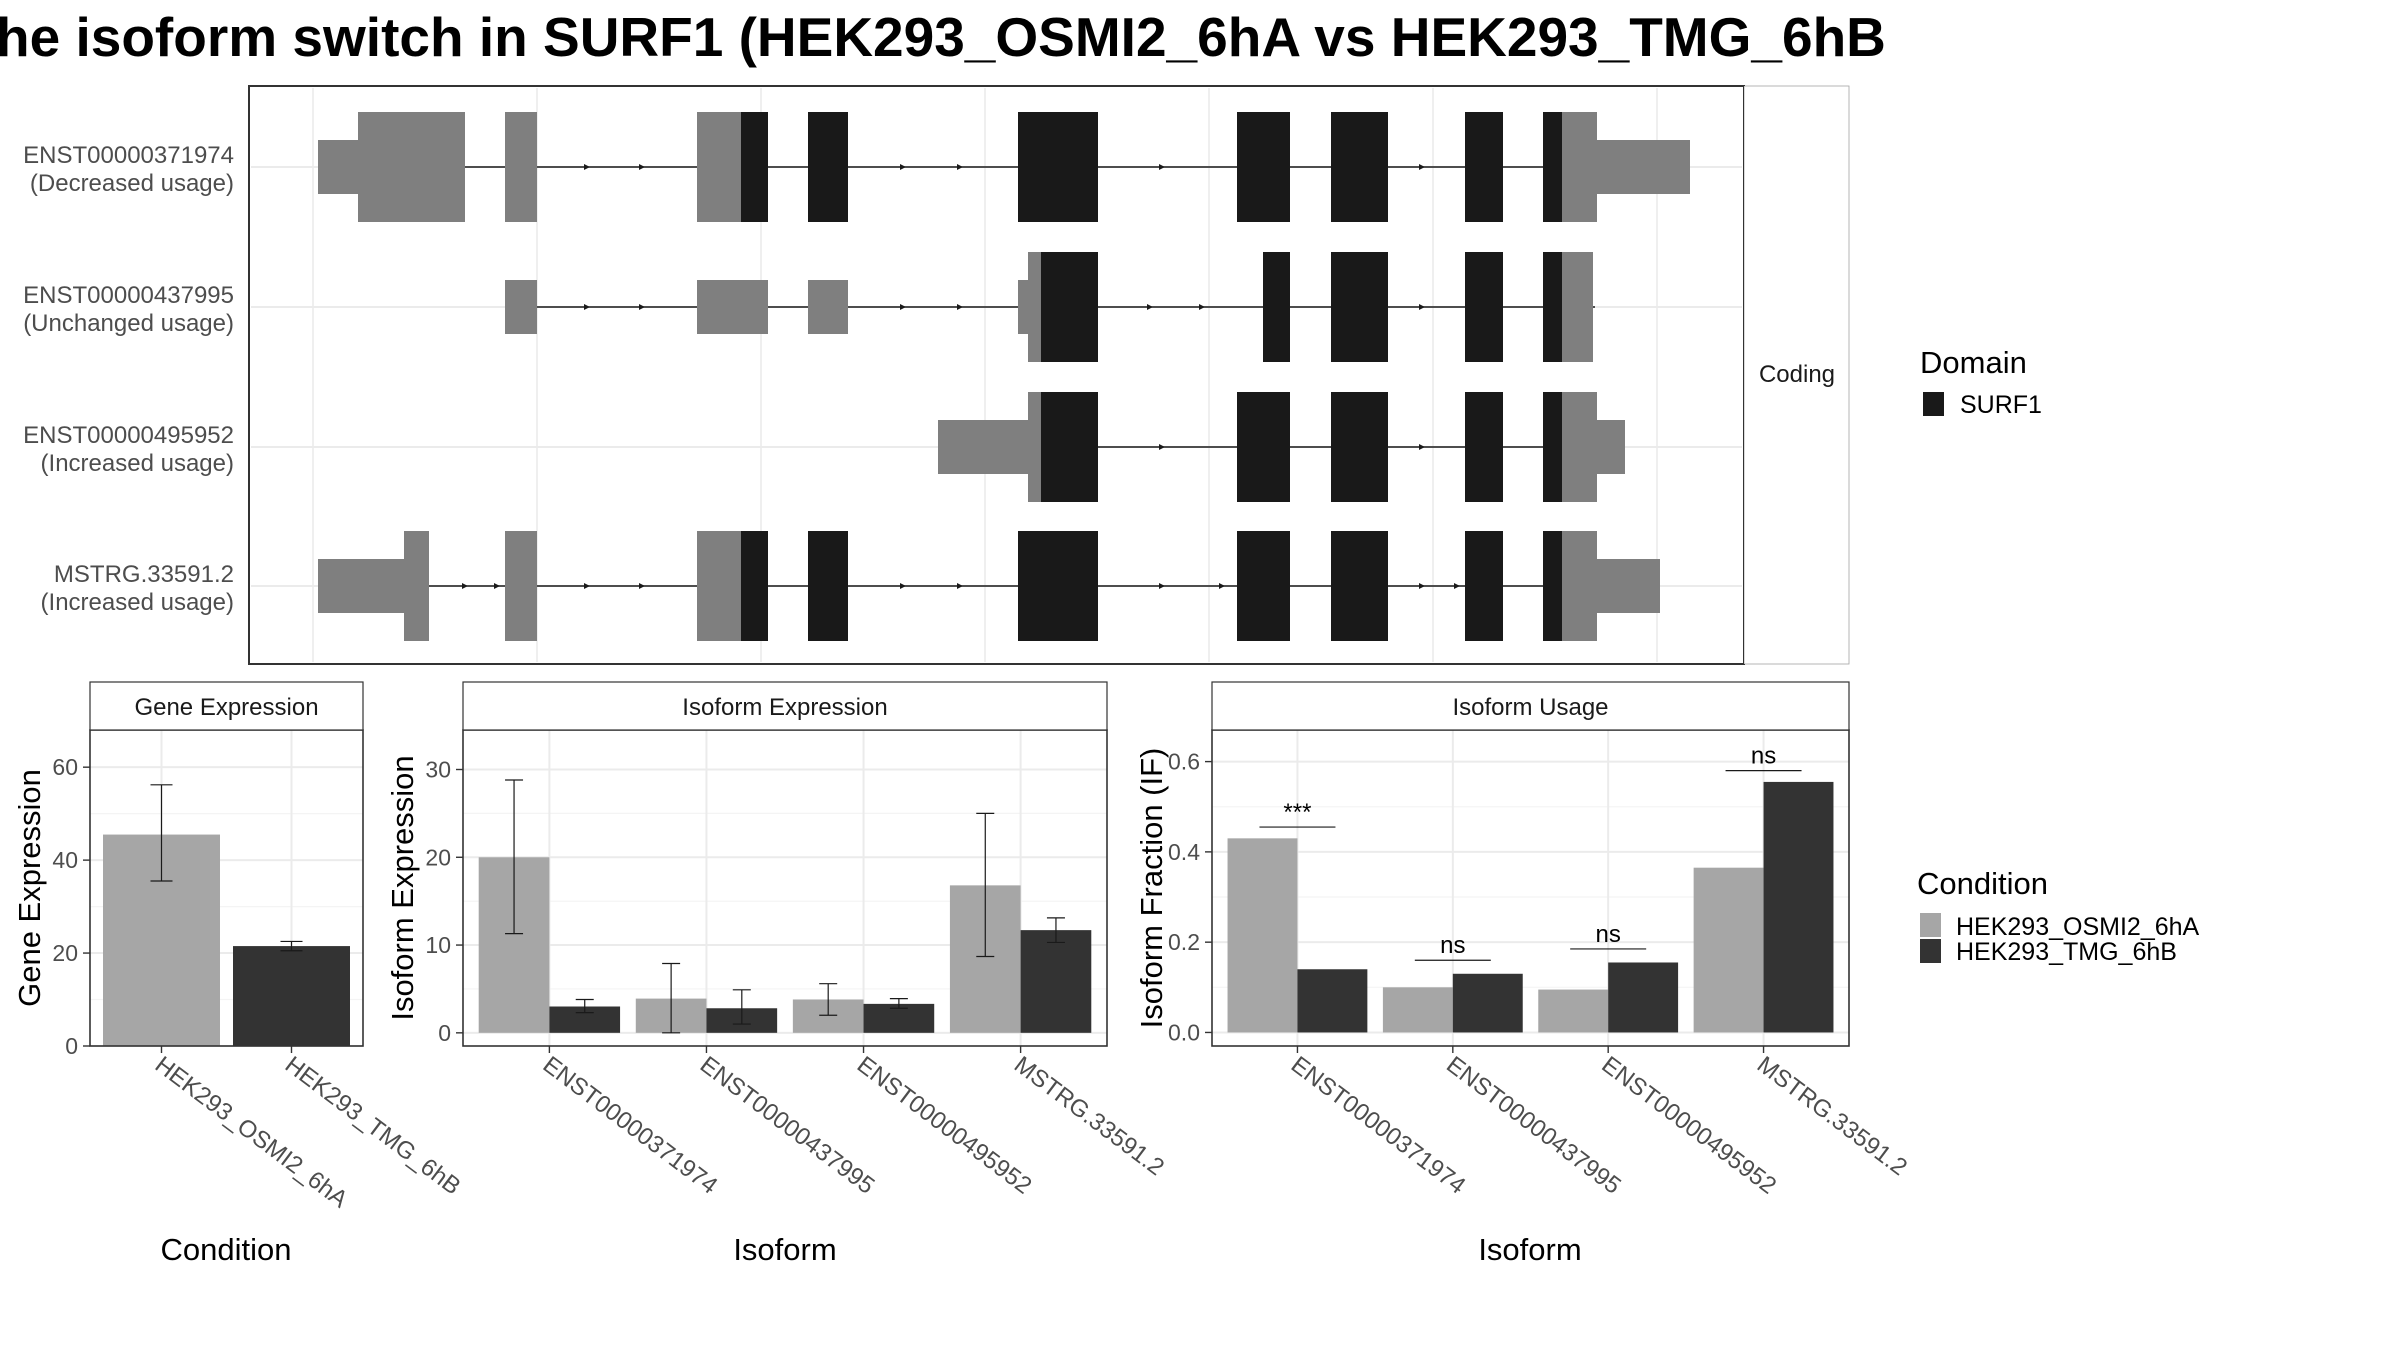  I want to click on condition-legend-swatch-b, so click(1930, 951).